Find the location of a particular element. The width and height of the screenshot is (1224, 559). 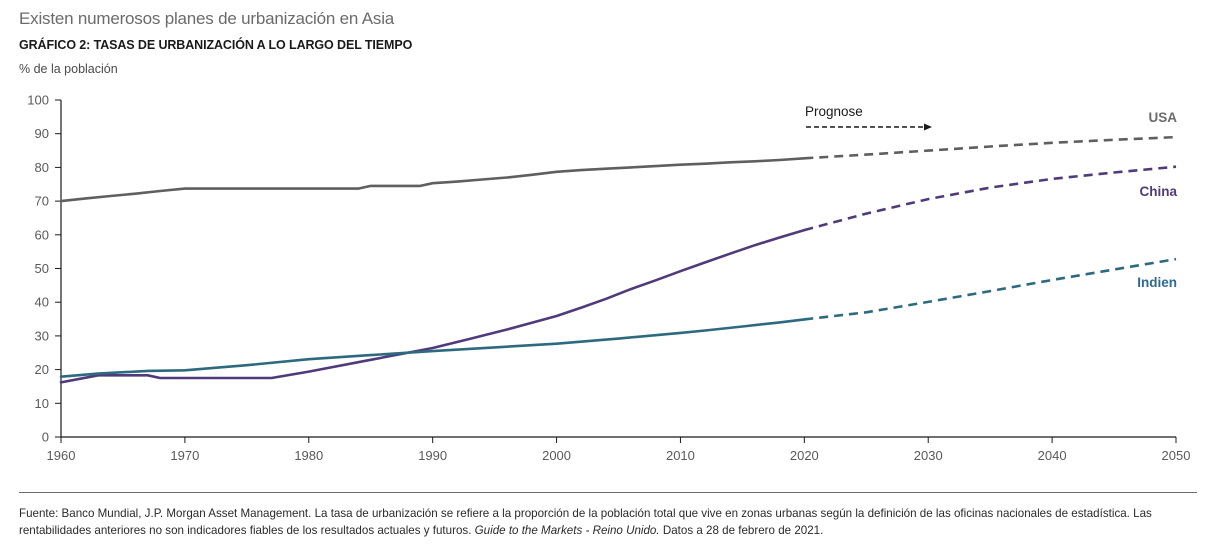

footnote-publication: Guide to the Markets - Reino Unido. is located at coordinates (567, 530).